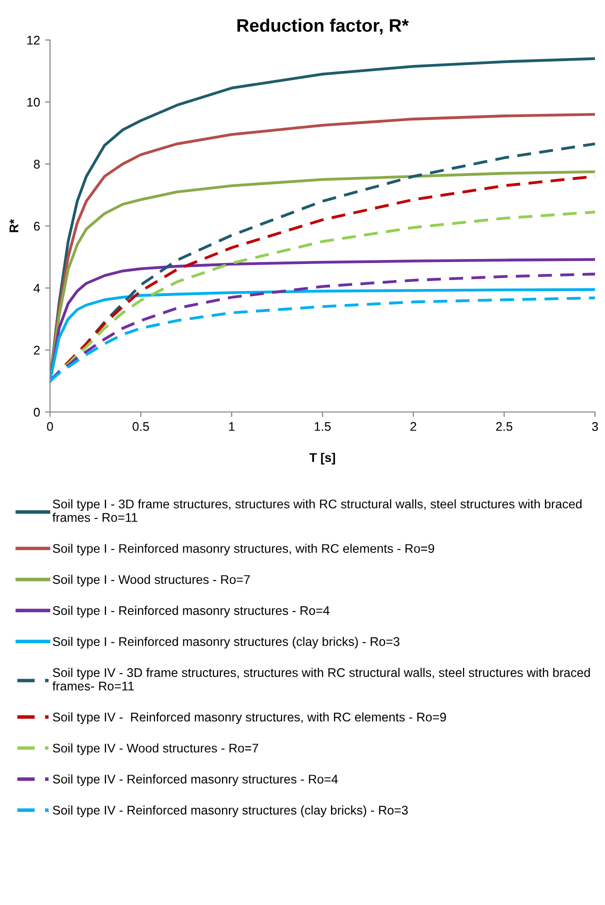 The image size is (605, 905). I want to click on x-tick-label: 2, so click(413, 426).